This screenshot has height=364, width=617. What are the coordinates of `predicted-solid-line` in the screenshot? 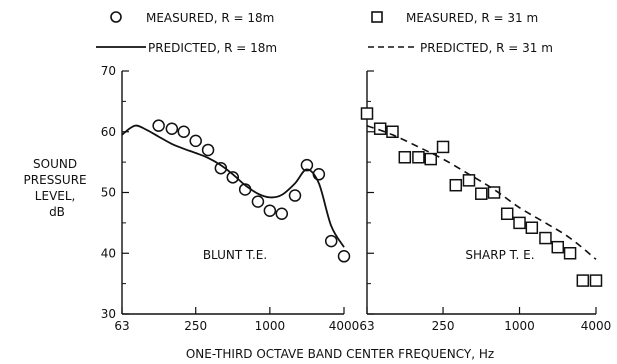 It's located at (233, 186).